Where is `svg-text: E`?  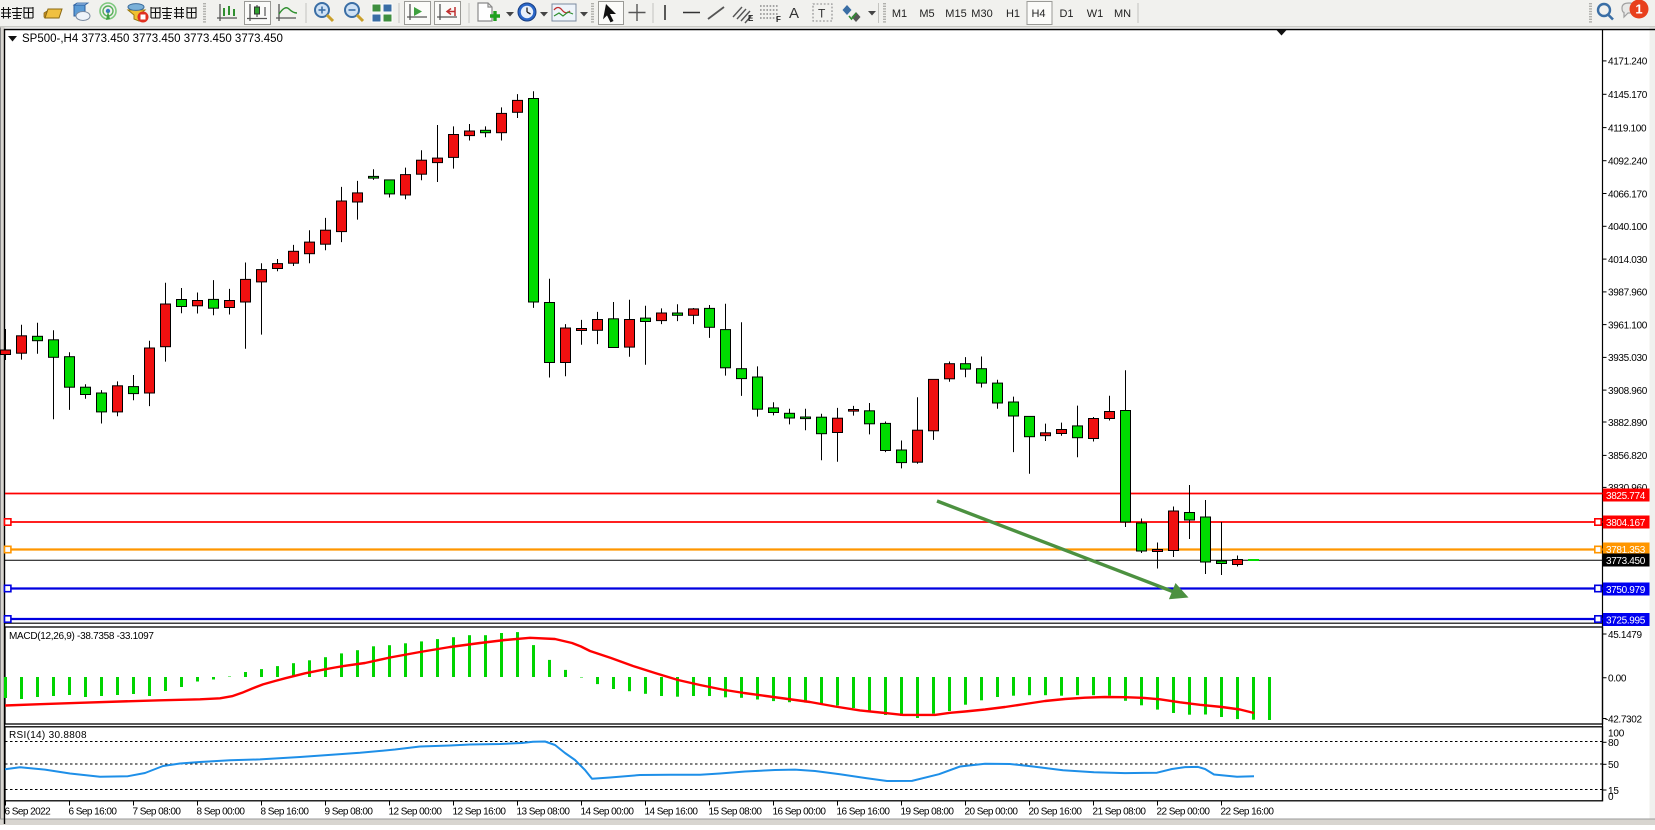
svg-text: E is located at coordinates (751, 18).